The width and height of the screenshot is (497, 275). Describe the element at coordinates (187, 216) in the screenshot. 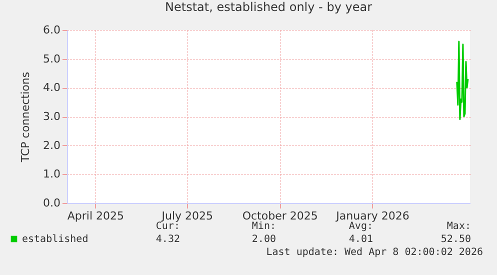

I see `x-tick-label: July 2025` at that location.